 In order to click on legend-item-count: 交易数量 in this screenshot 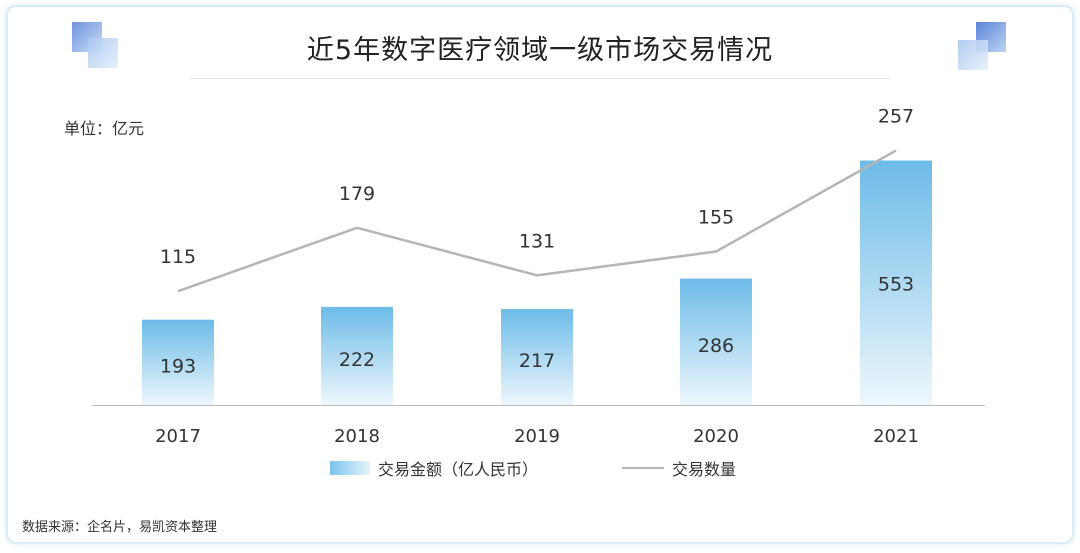, I will do `click(679, 468)`.